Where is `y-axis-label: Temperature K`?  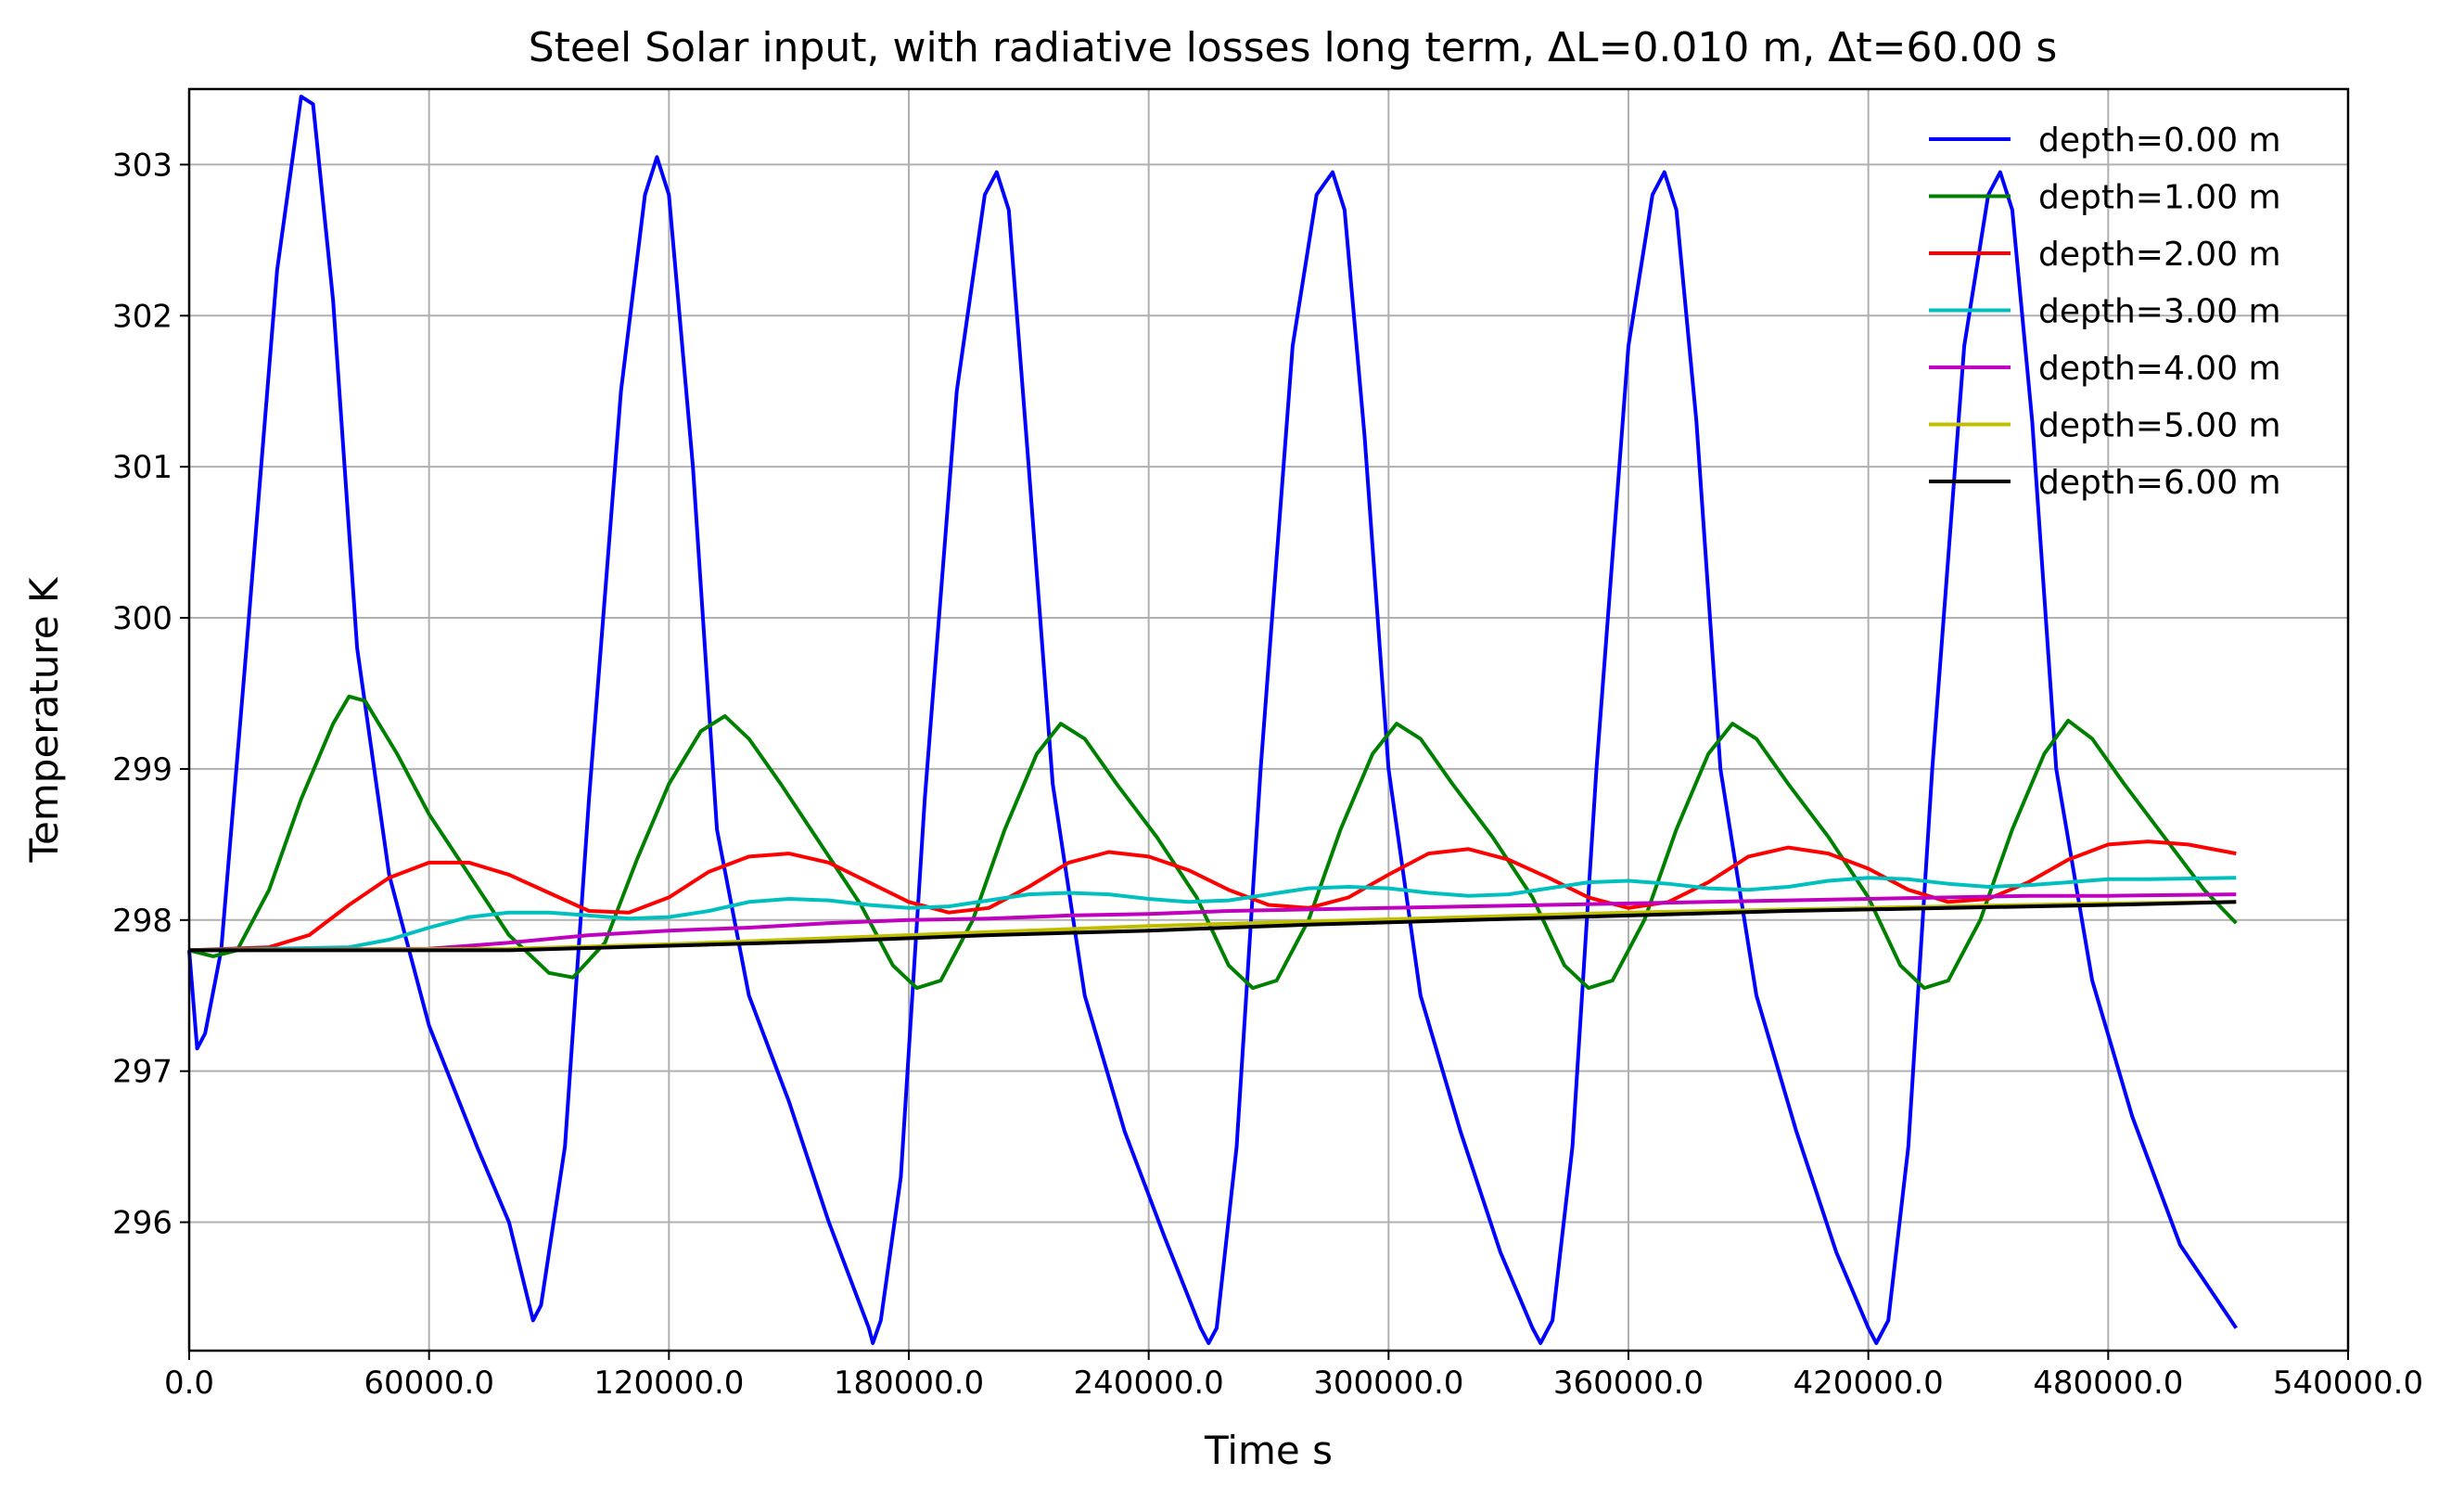
y-axis-label: Temperature K is located at coordinates (44, 719).